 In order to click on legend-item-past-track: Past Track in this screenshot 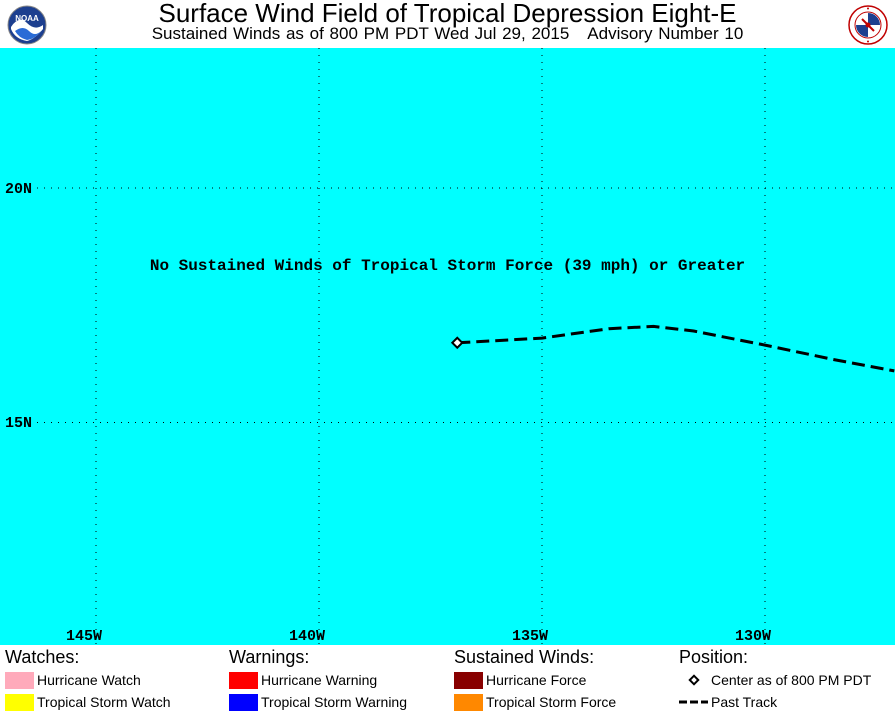, I will do `click(775, 702)`.